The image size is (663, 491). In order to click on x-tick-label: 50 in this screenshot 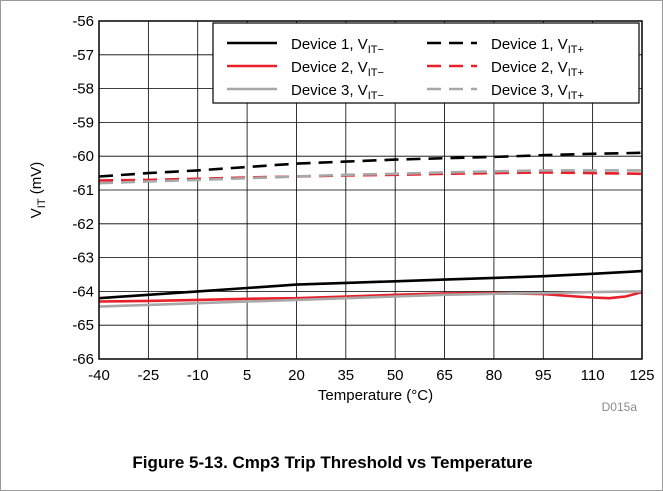, I will do `click(395, 375)`.